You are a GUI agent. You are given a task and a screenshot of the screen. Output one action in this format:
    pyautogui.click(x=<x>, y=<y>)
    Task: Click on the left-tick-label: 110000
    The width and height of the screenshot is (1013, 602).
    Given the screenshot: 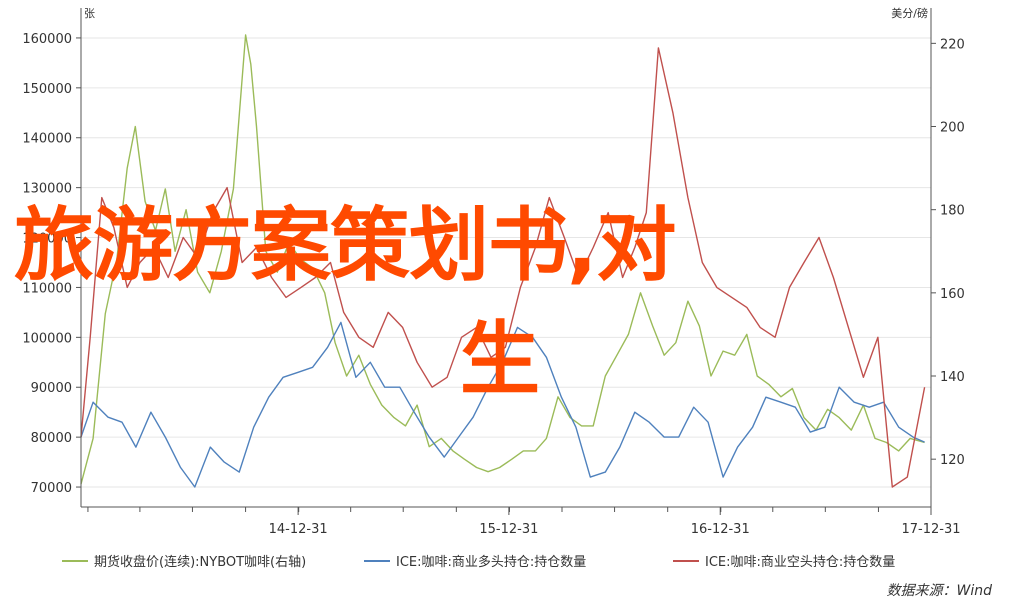 What is the action you would take?
    pyautogui.click(x=47, y=288)
    